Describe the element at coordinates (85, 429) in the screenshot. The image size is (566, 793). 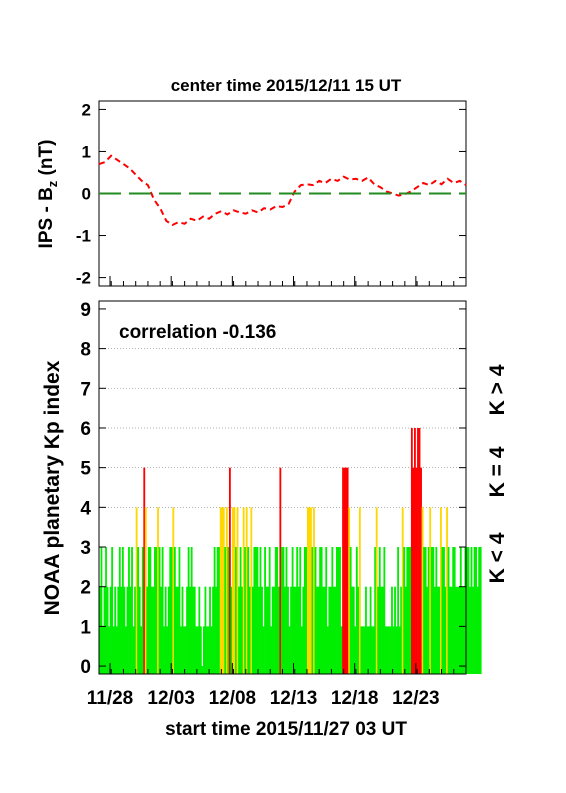
I see `kp-y-tick-label: 6` at that location.